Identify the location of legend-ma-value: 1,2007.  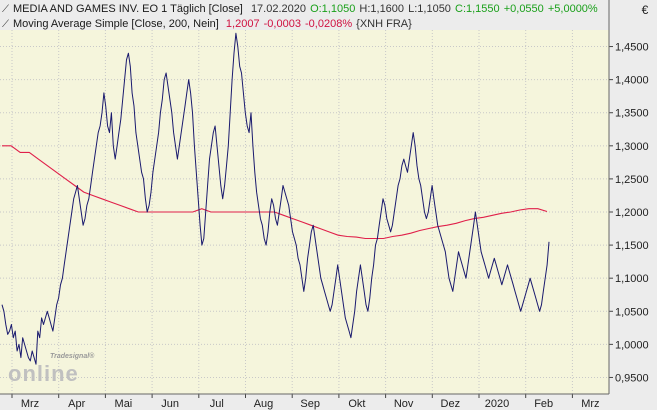
(242, 24).